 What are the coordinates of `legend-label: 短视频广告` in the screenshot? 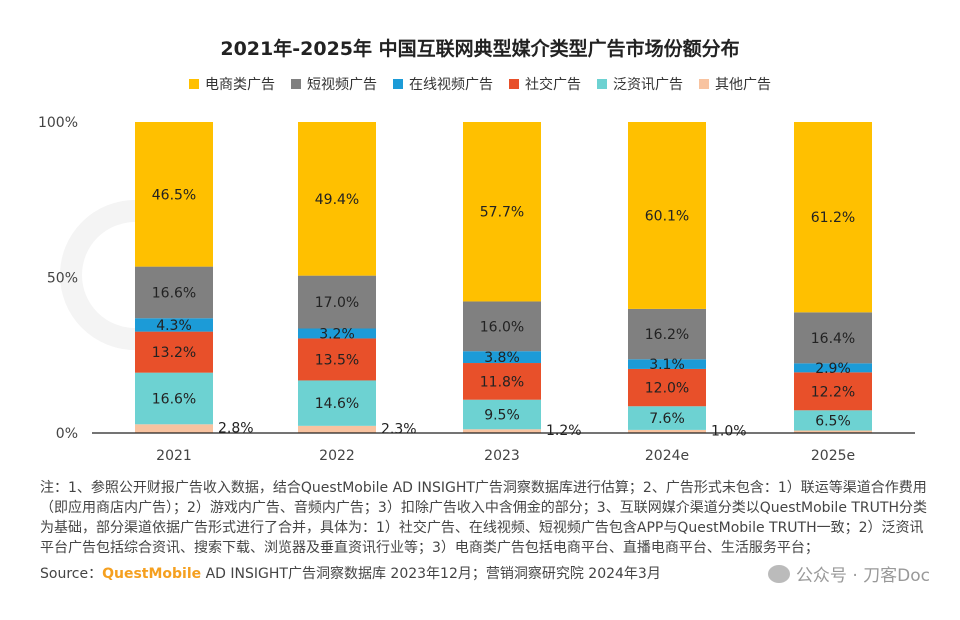 It's located at (342, 85).